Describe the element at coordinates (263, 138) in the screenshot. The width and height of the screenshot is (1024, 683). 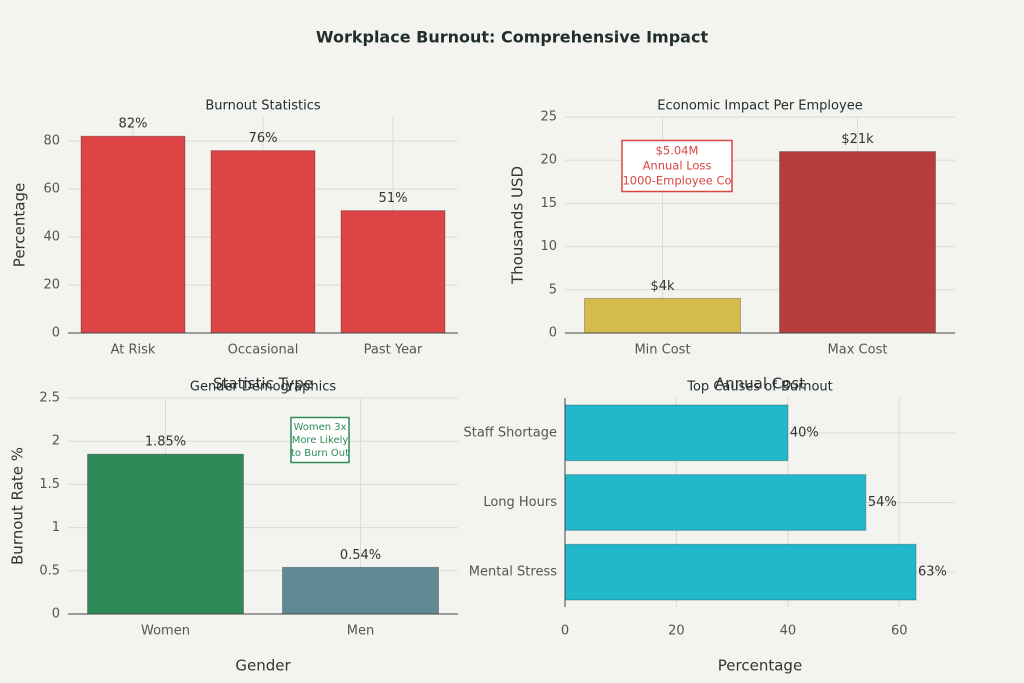
I see `data-label: 76%` at that location.